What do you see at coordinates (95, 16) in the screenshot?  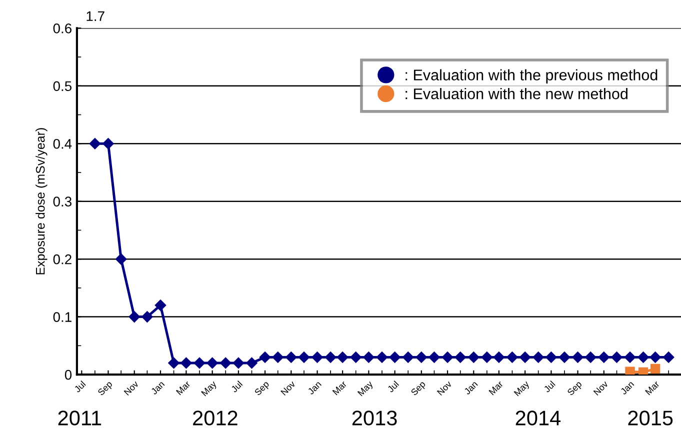 I see `text: 1.7` at bounding box center [95, 16].